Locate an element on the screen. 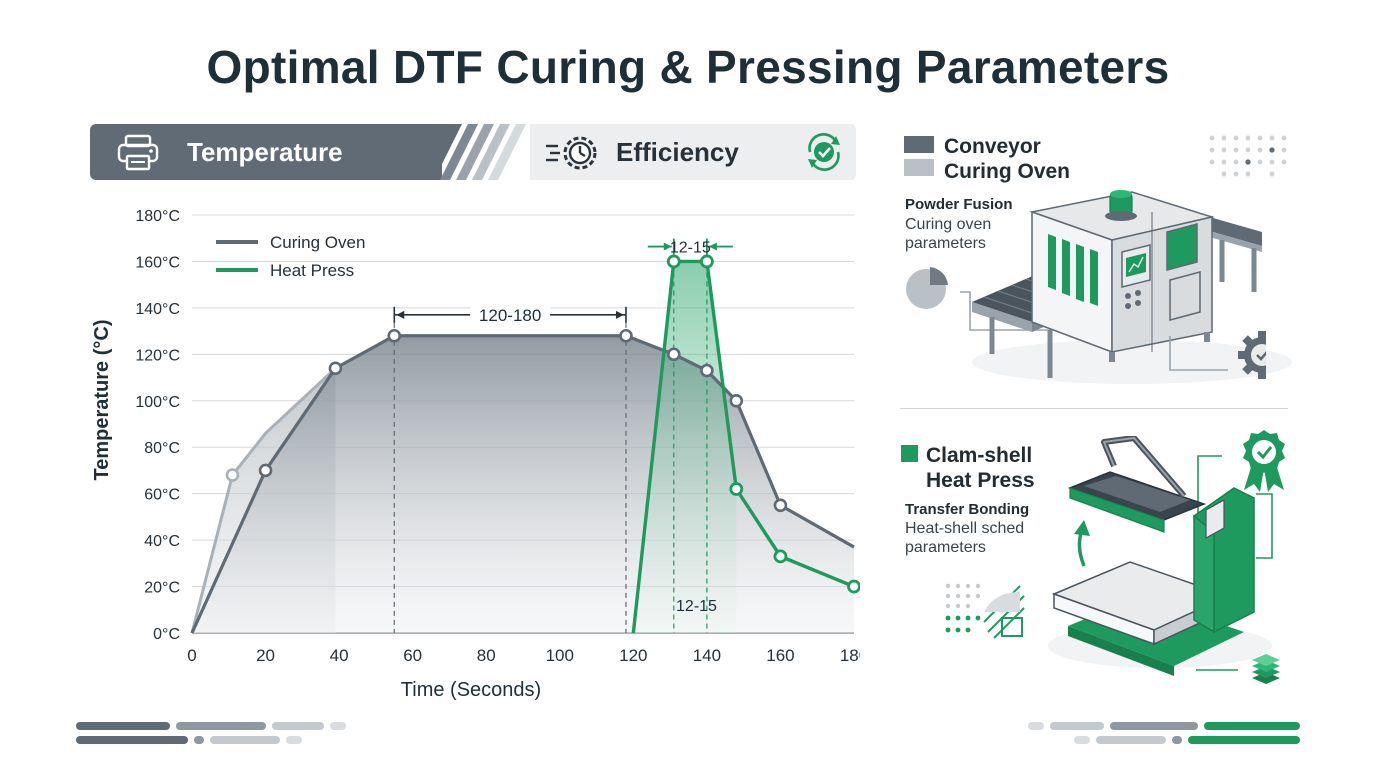  press-range-arrowhead-left is located at coordinates (667, 246).